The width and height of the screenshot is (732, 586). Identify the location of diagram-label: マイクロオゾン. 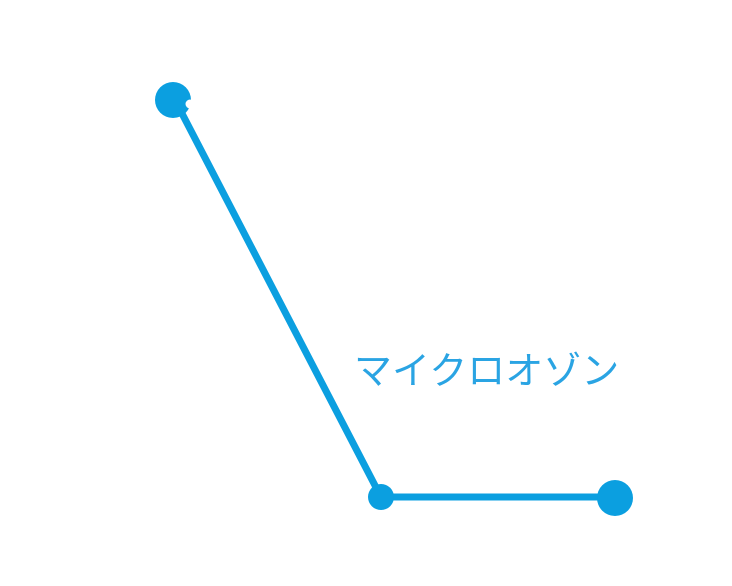
(486, 371).